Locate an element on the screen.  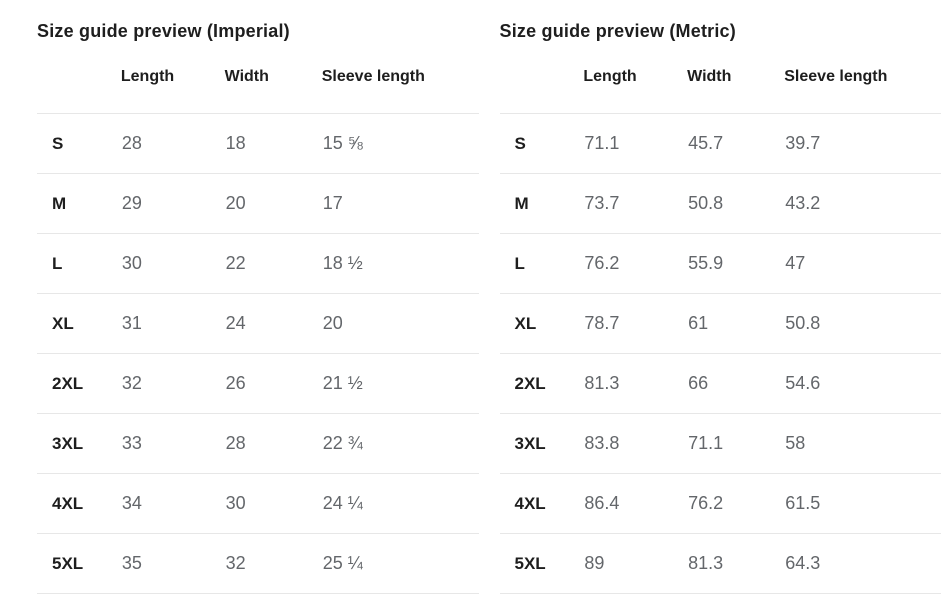
table-row: 4XL 86.4 76.2 61.5 is located at coordinates (720, 503).